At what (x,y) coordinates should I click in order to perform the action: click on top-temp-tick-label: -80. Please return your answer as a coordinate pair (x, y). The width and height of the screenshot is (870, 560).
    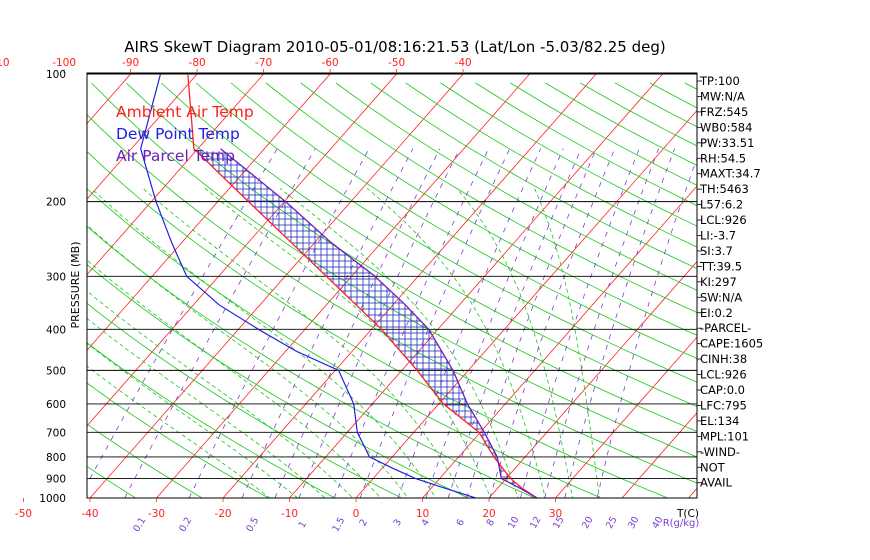
    Looking at the image, I should click on (197, 63).